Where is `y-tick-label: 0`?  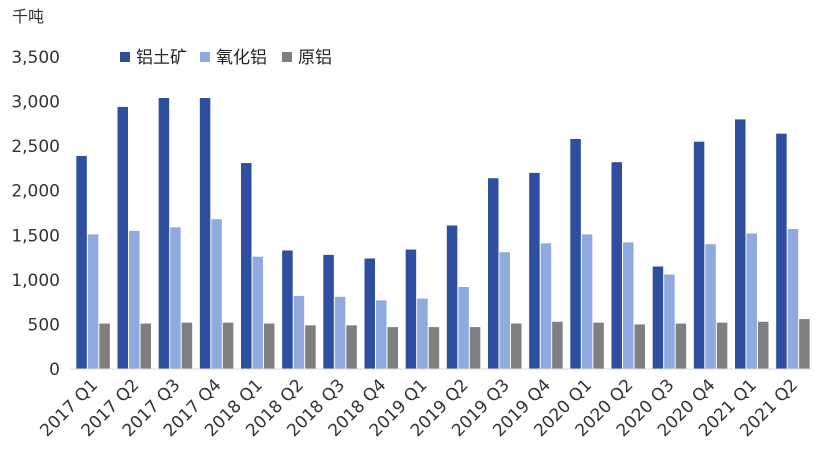 y-tick-label: 0 is located at coordinates (54, 370).